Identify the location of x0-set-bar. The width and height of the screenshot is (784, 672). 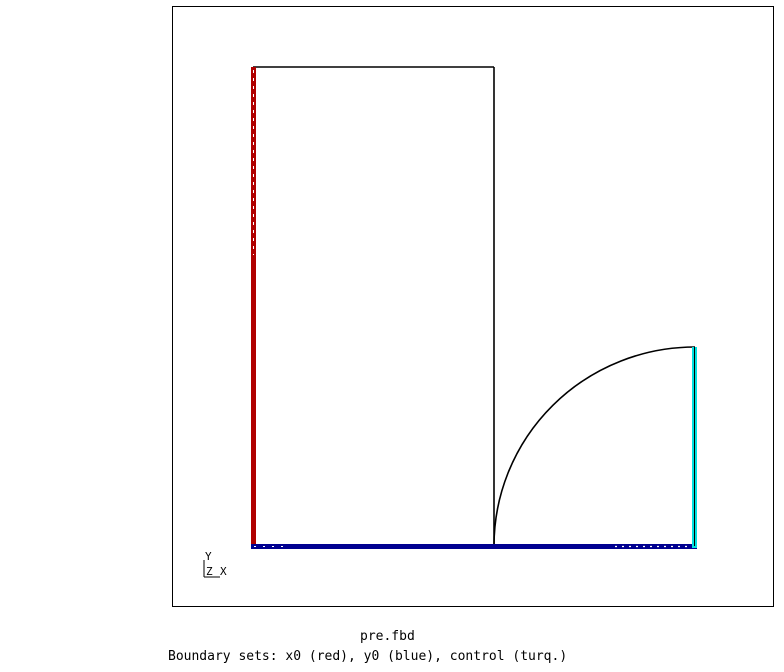
(253, 307).